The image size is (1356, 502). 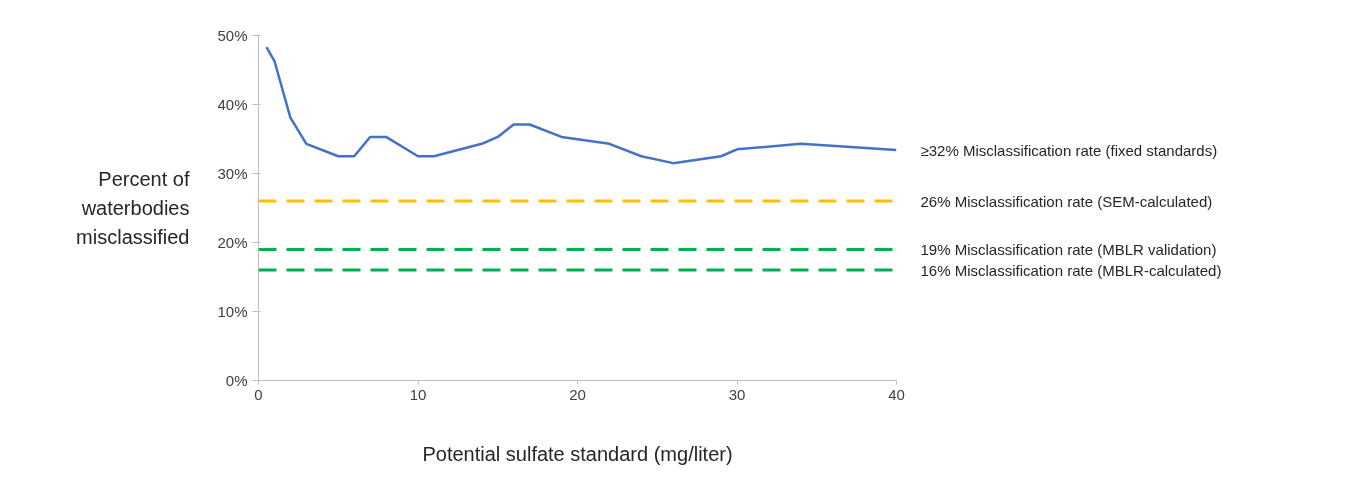 I want to click on y-tick-label: 40%, so click(x=232, y=104).